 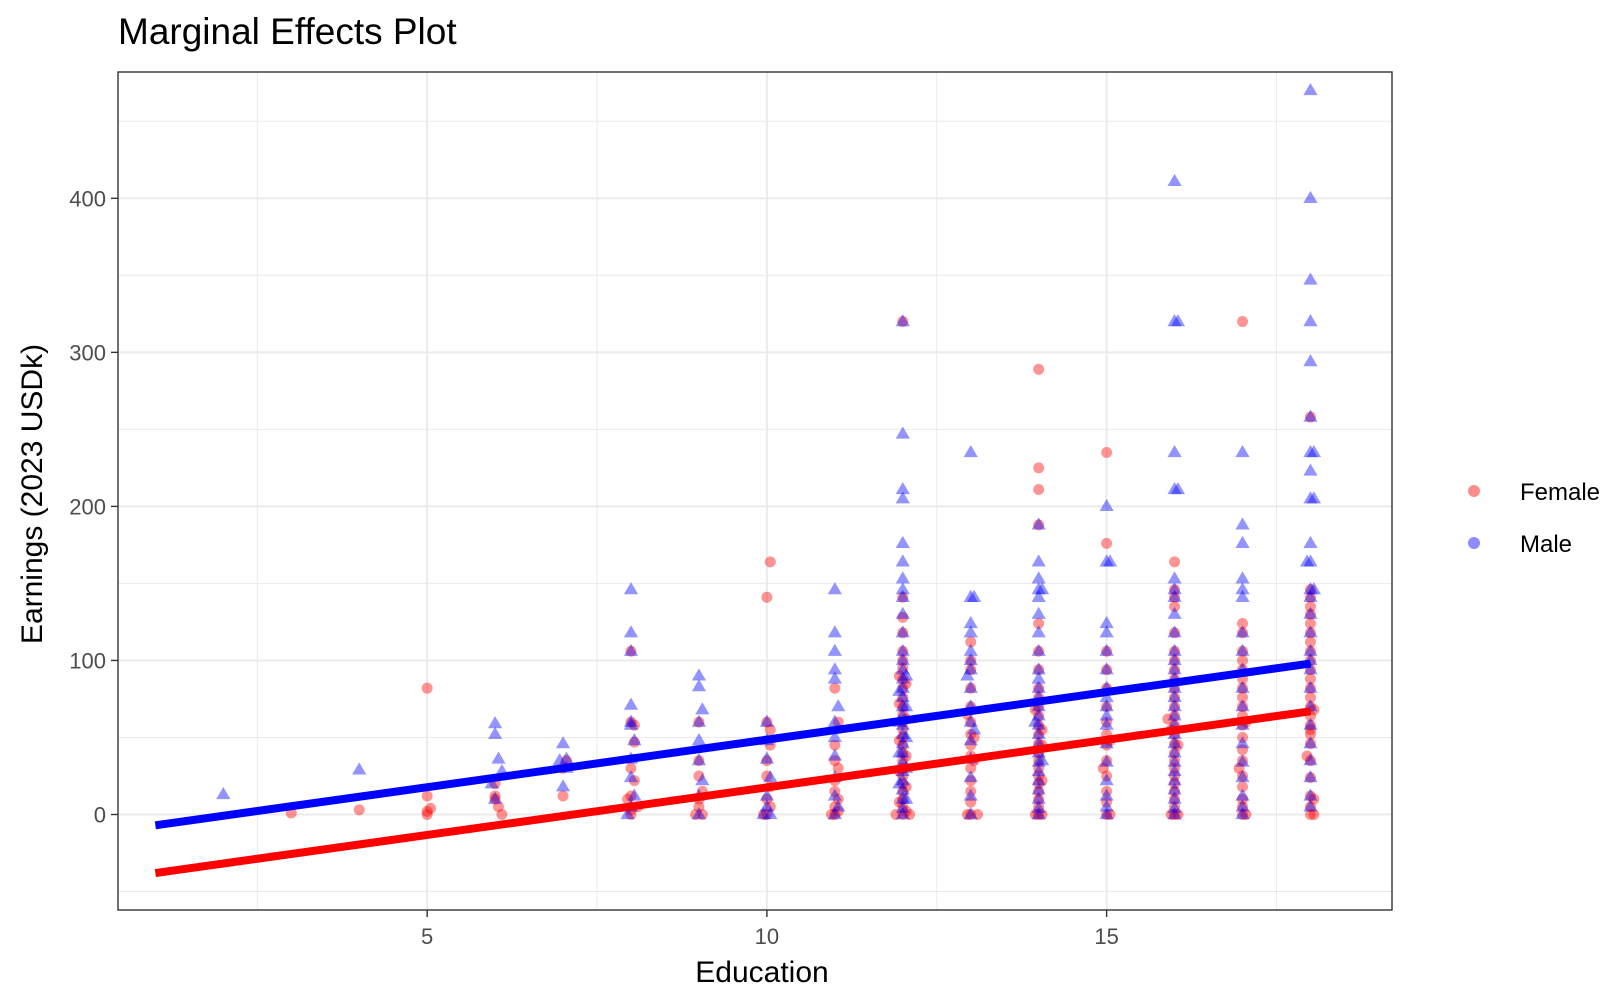 What do you see at coordinates (87, 352) in the screenshot?
I see `y-tick-label: 300` at bounding box center [87, 352].